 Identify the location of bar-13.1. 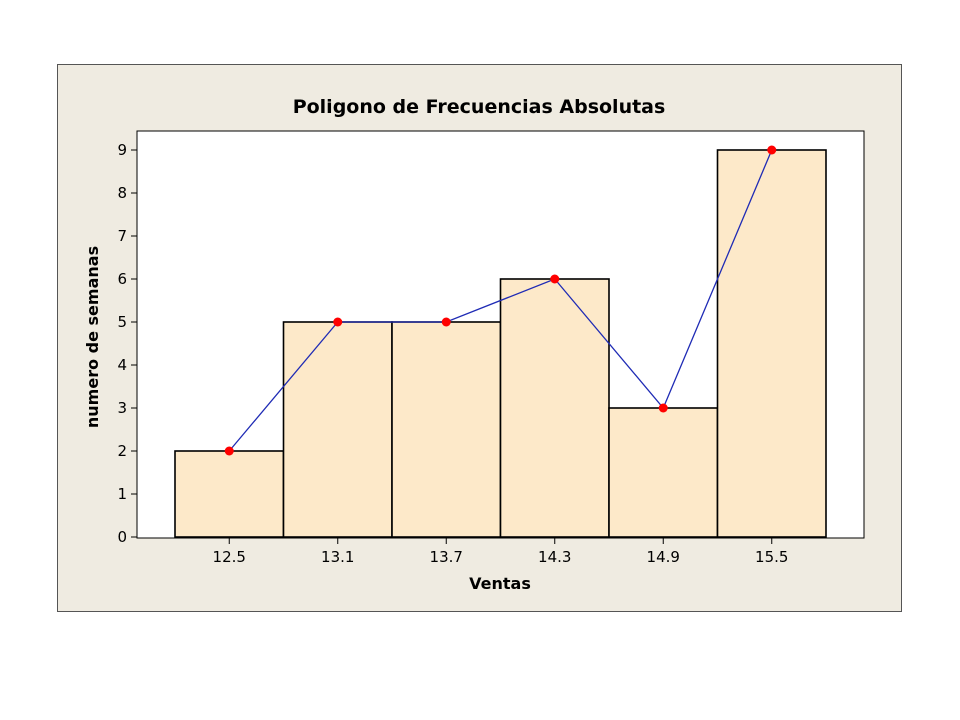
(337, 429).